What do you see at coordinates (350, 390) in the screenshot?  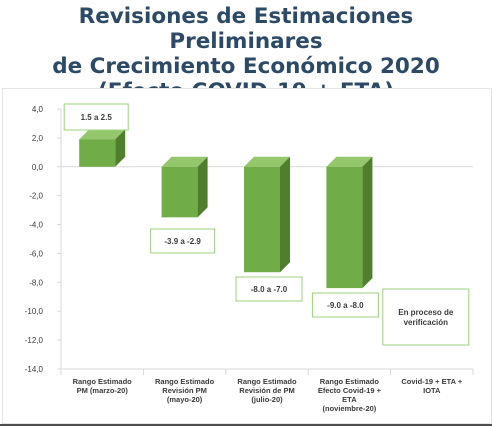 I see `x-tick-label-line: Efecto Covid-19 +` at bounding box center [350, 390].